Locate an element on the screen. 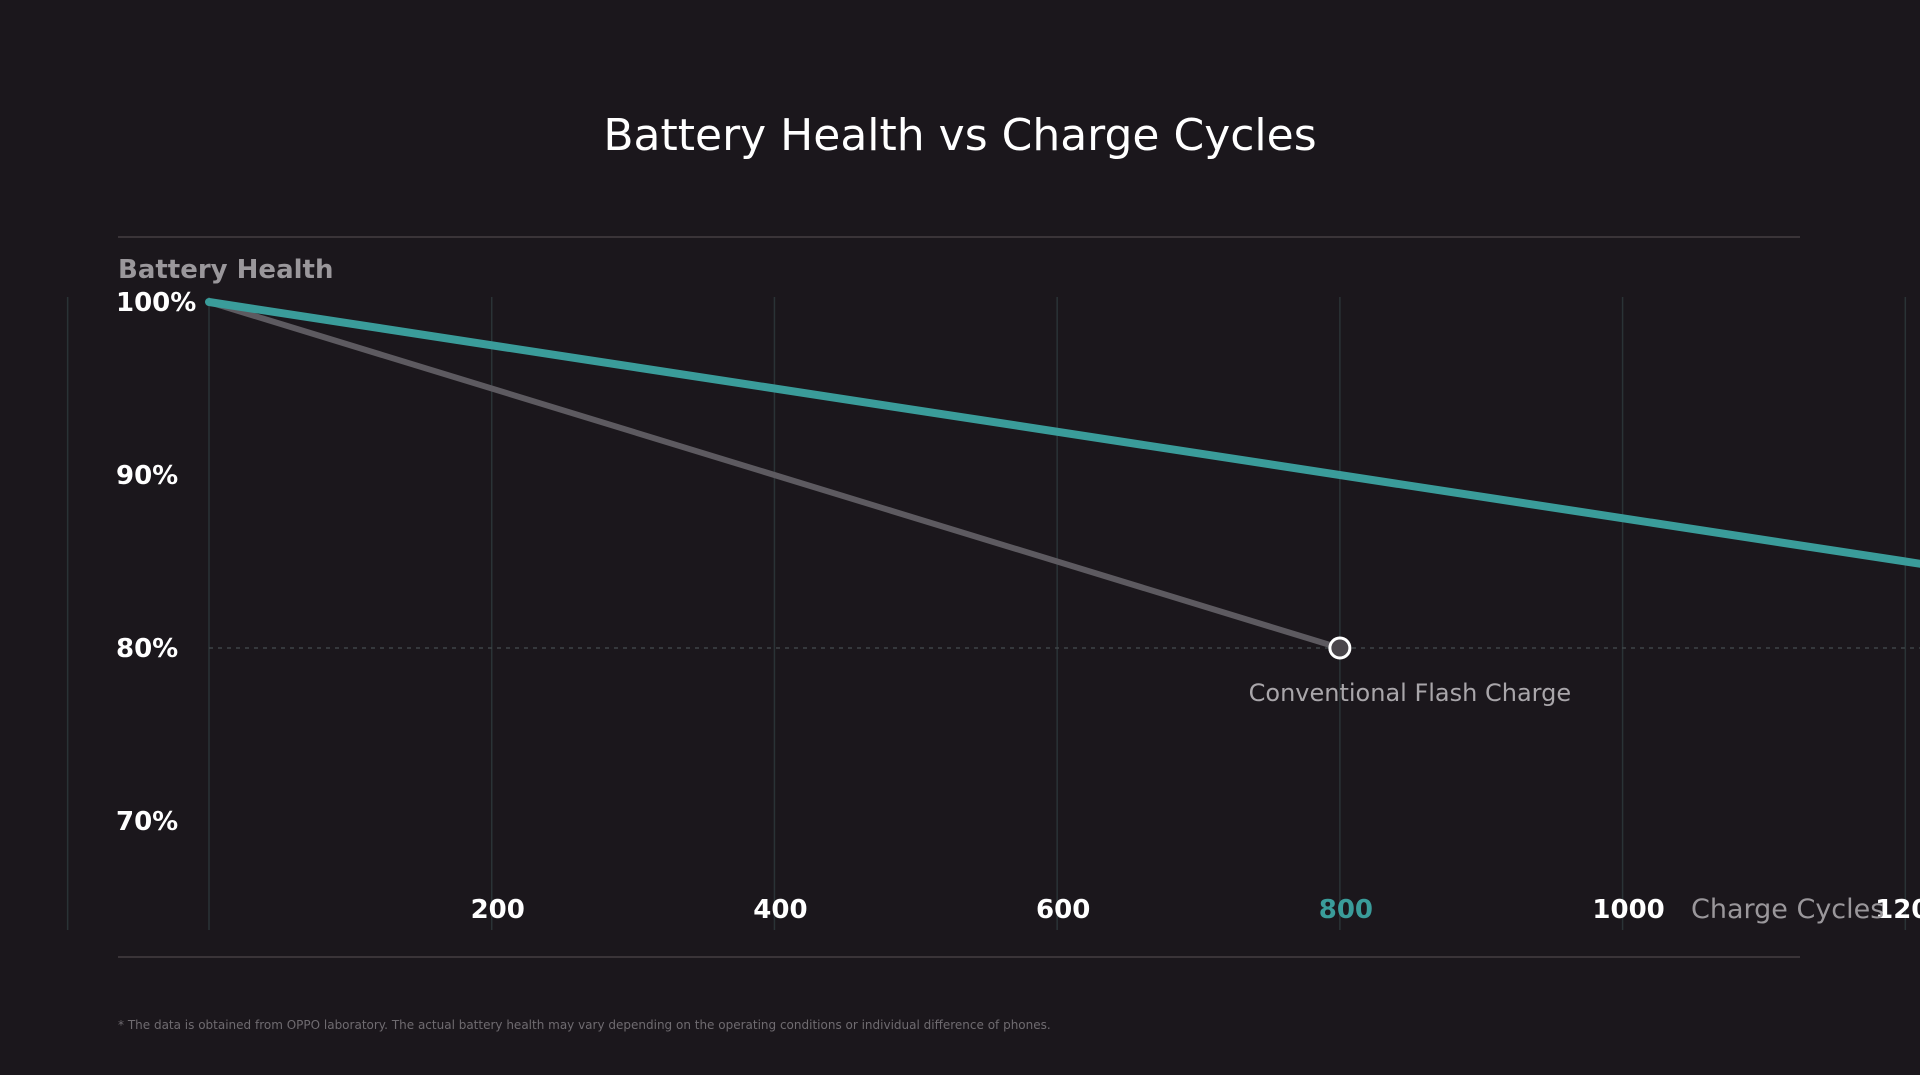 The height and width of the screenshot is (1075, 1920). y-tick-label: 90% is located at coordinates (147, 476).